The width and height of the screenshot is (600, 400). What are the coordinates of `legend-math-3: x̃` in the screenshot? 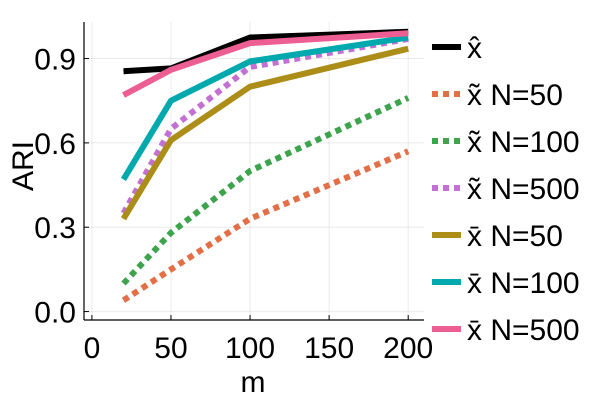 It's located at (474, 189).